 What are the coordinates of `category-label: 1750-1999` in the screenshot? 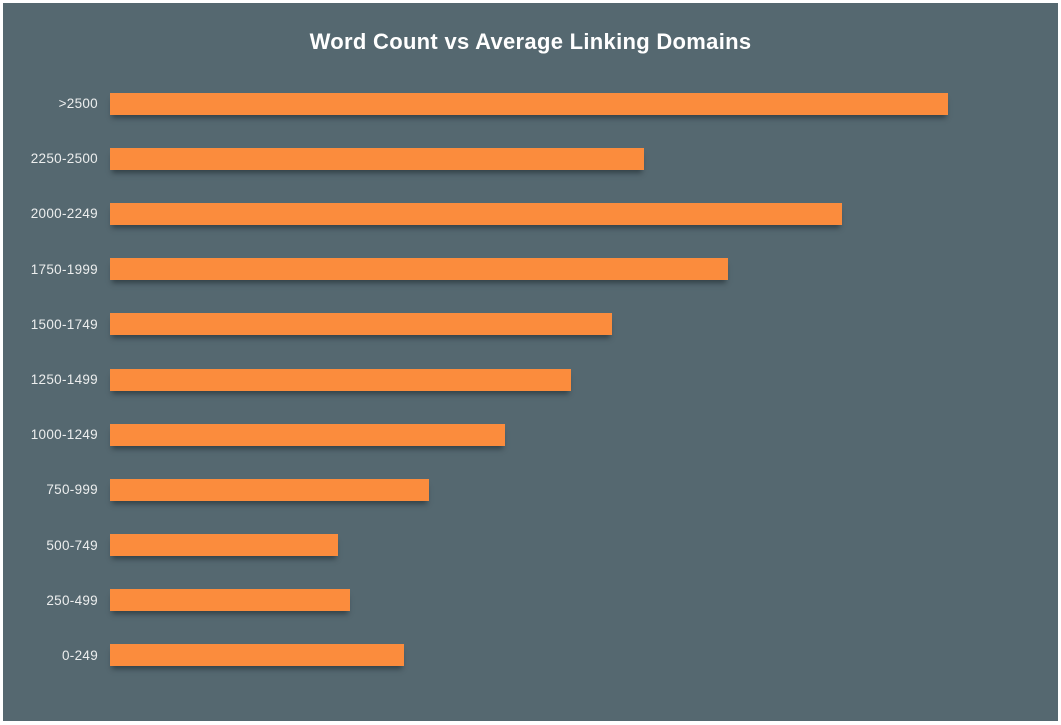 It's located at (64, 269).